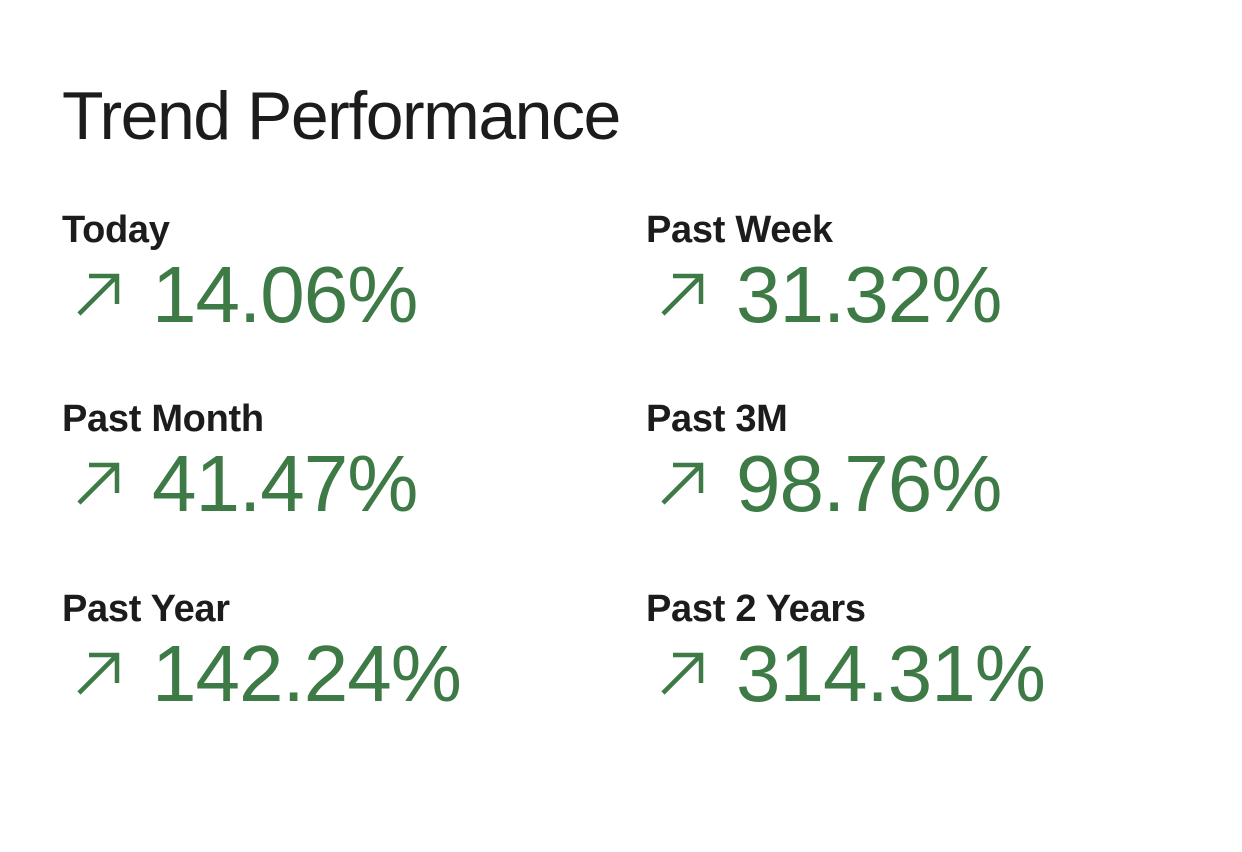 The image size is (1242, 852). I want to click on metric-label: Past 3M, so click(717, 419).